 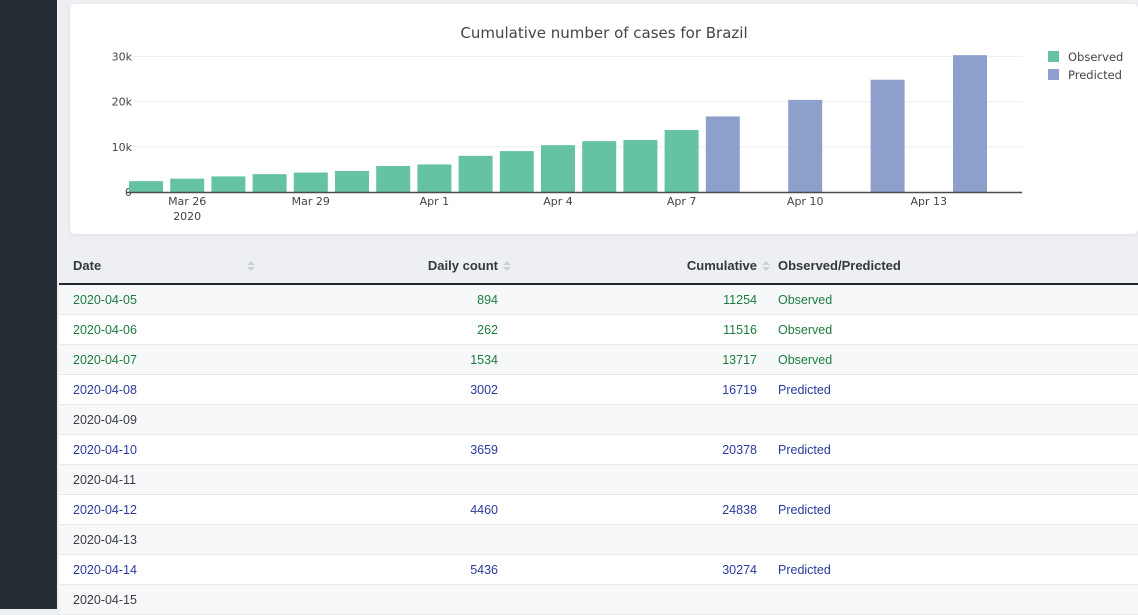 I want to click on cell-daily-count: 1534, so click(x=484, y=359).